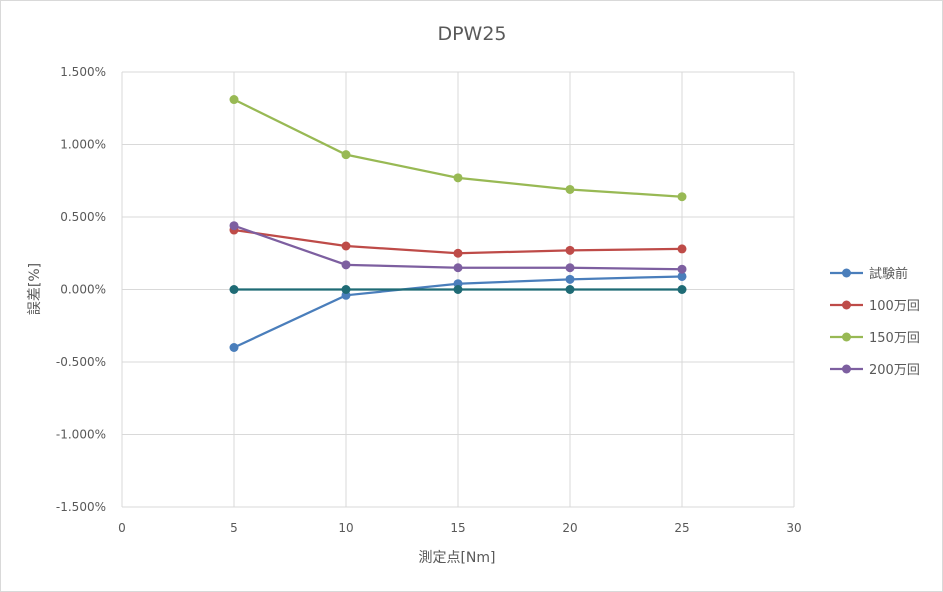  What do you see at coordinates (569, 528) in the screenshot?
I see `x-tick-label: 20` at bounding box center [569, 528].